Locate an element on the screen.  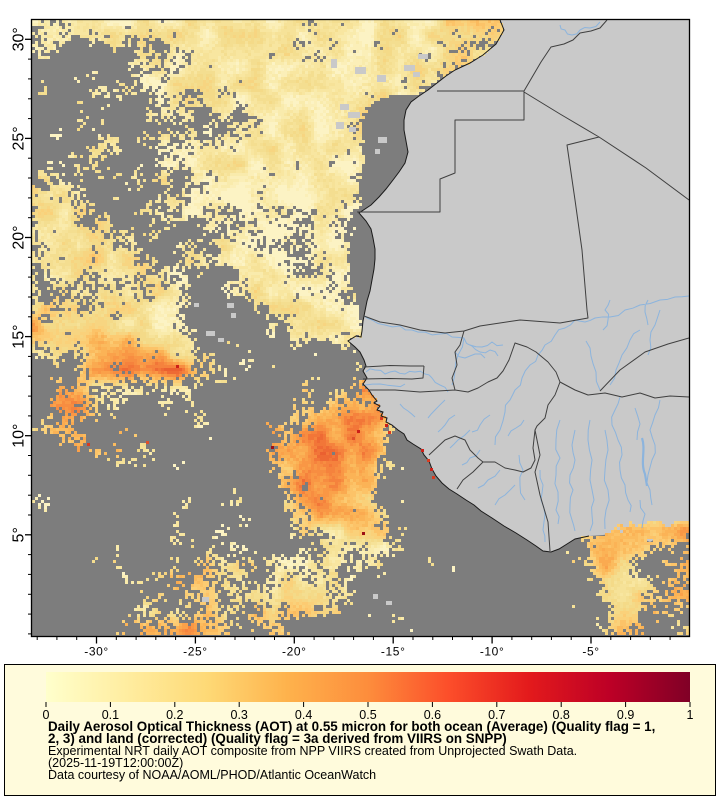
svg-text: -5° is located at coordinates (590, 652).